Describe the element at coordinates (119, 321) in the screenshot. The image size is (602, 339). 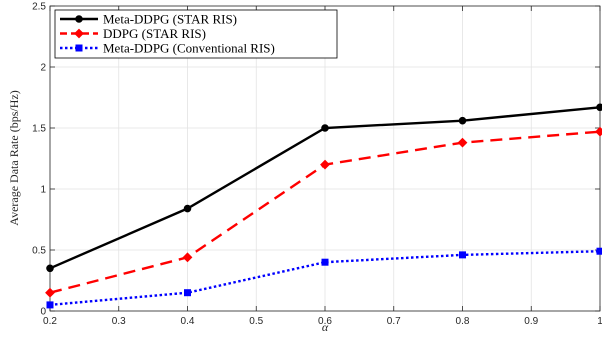
I see `x-tick-label: 0.3` at that location.